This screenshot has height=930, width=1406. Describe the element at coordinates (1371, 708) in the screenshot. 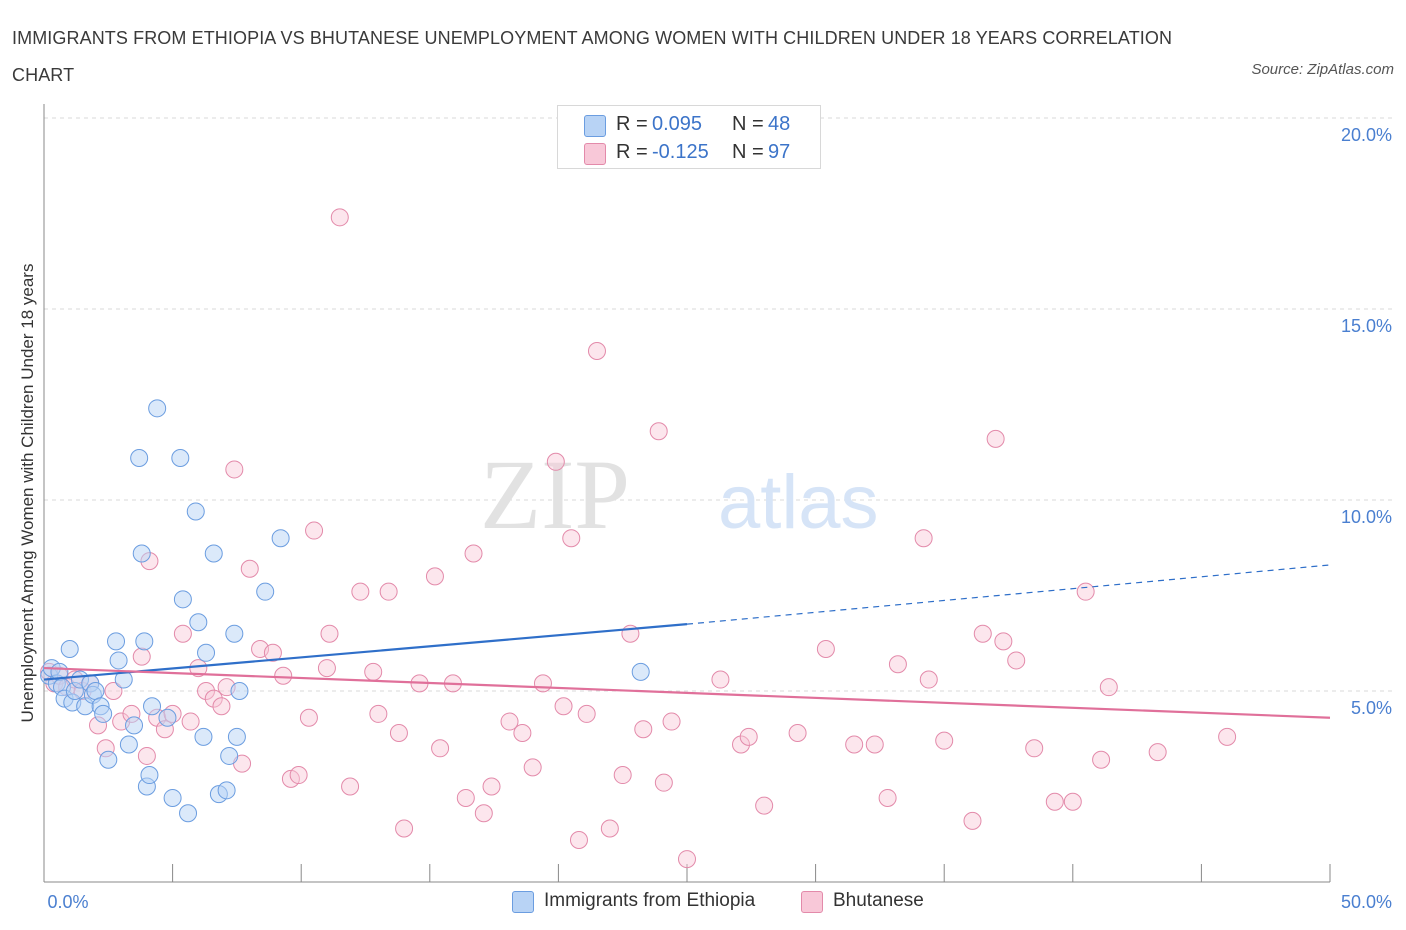

I see `y-tick-label: 5.0%` at that location.